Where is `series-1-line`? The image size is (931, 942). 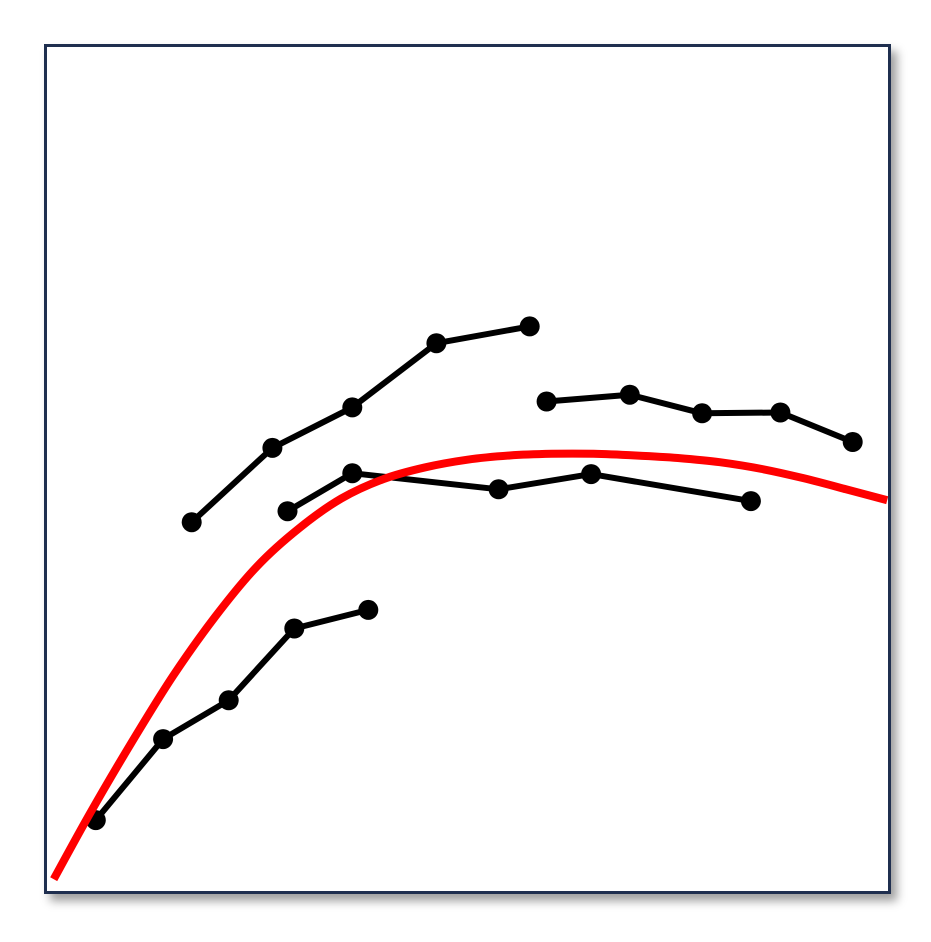
series-1-line is located at coordinates (231, 714).